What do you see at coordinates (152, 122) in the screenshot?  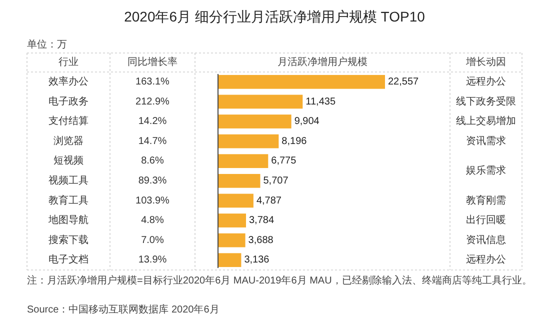 I see `text: 14.2%` at bounding box center [152, 122].